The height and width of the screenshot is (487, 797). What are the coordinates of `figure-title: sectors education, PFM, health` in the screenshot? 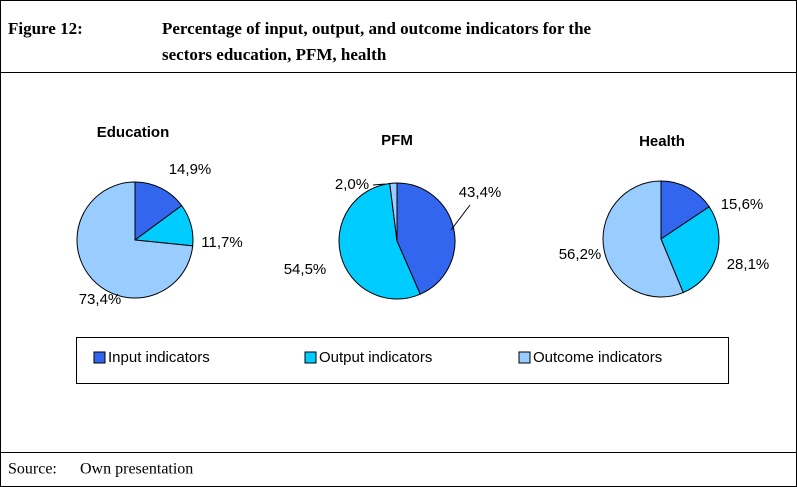 It's located at (274, 54).